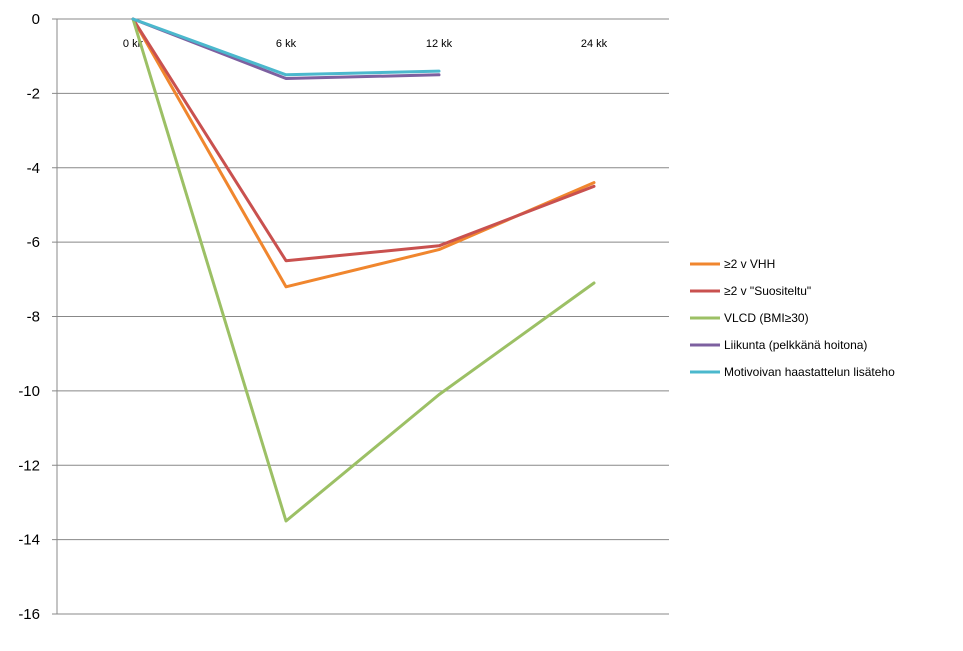  I want to click on y-tick-label: -8, so click(33, 317).